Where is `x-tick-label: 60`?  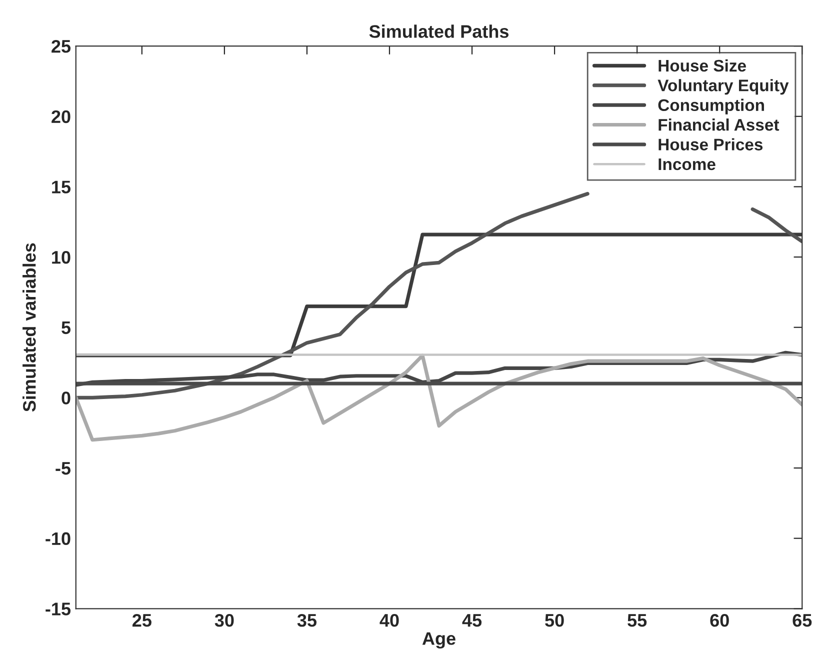
x-tick-label: 60 is located at coordinates (719, 620).